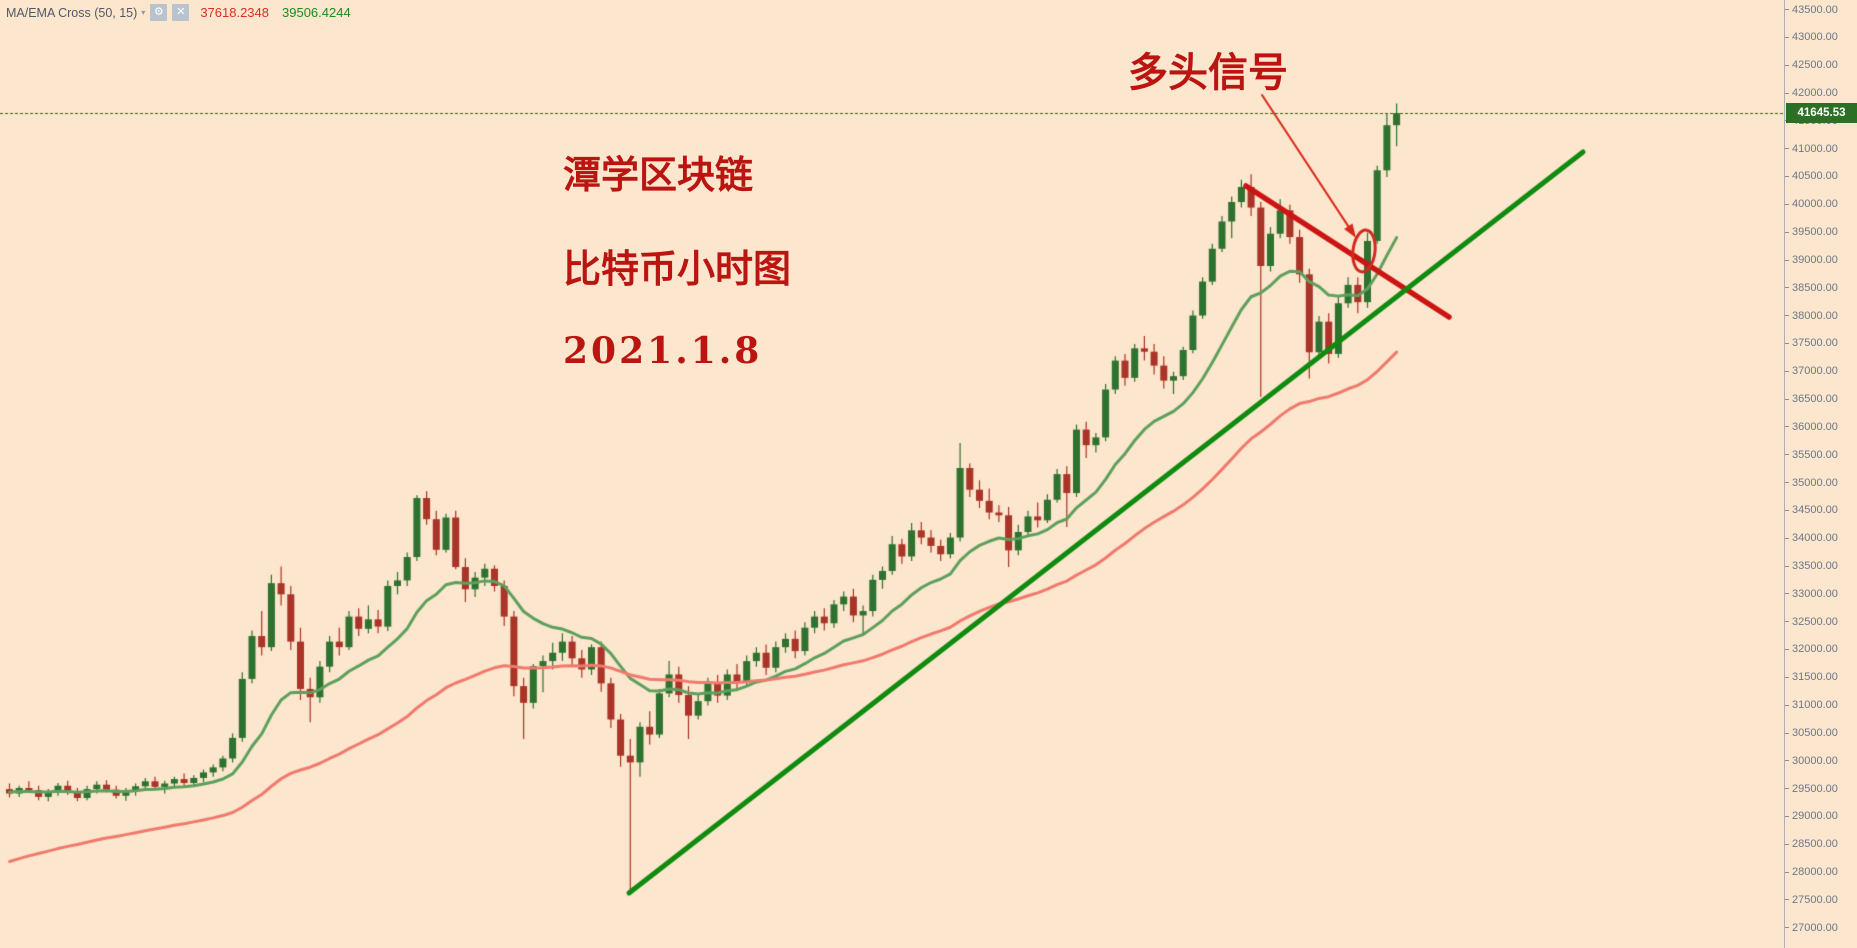 Image resolution: width=1857 pixels, height=948 pixels. I want to click on ma-fast-value: 39506.4244, so click(316, 12).